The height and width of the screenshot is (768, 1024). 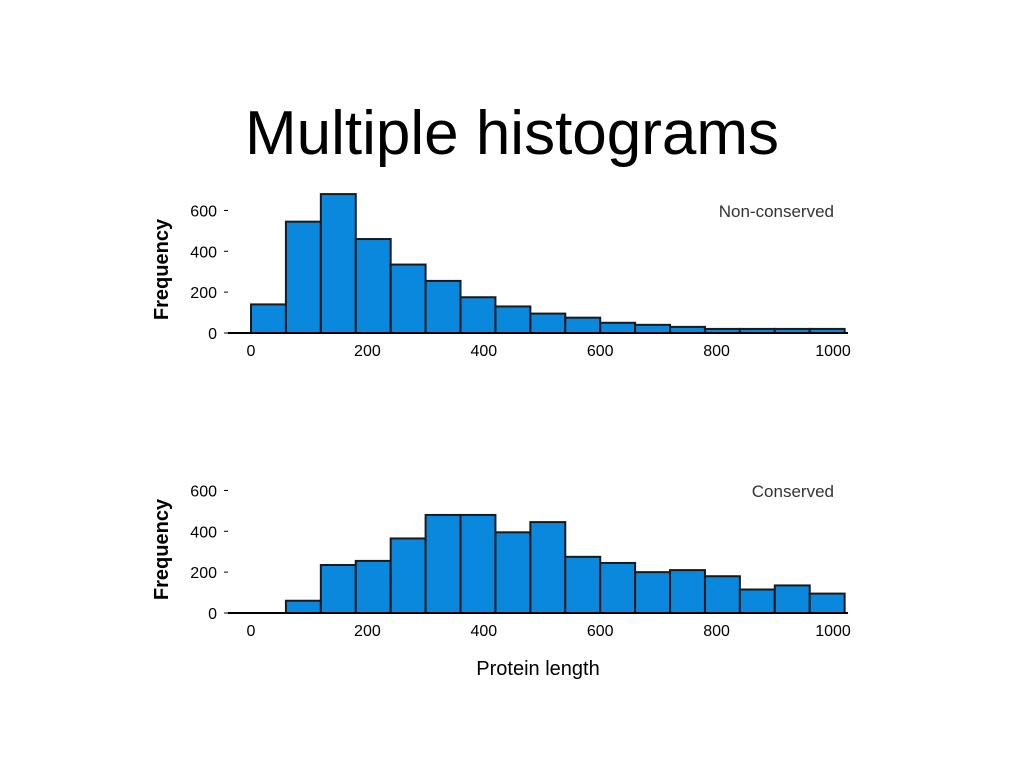 What do you see at coordinates (512, 133) in the screenshot?
I see `slide-title: Multiple histograms` at bounding box center [512, 133].